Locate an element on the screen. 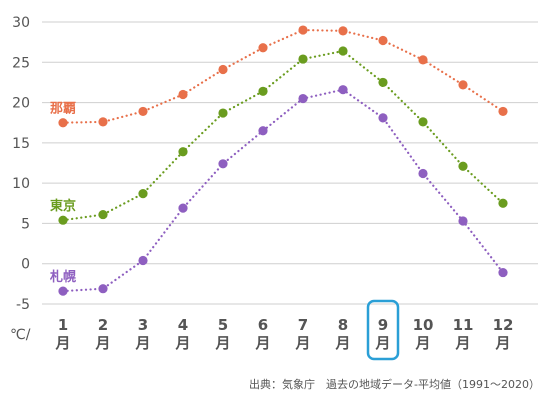  series-label: 那覇 is located at coordinates (63, 109).